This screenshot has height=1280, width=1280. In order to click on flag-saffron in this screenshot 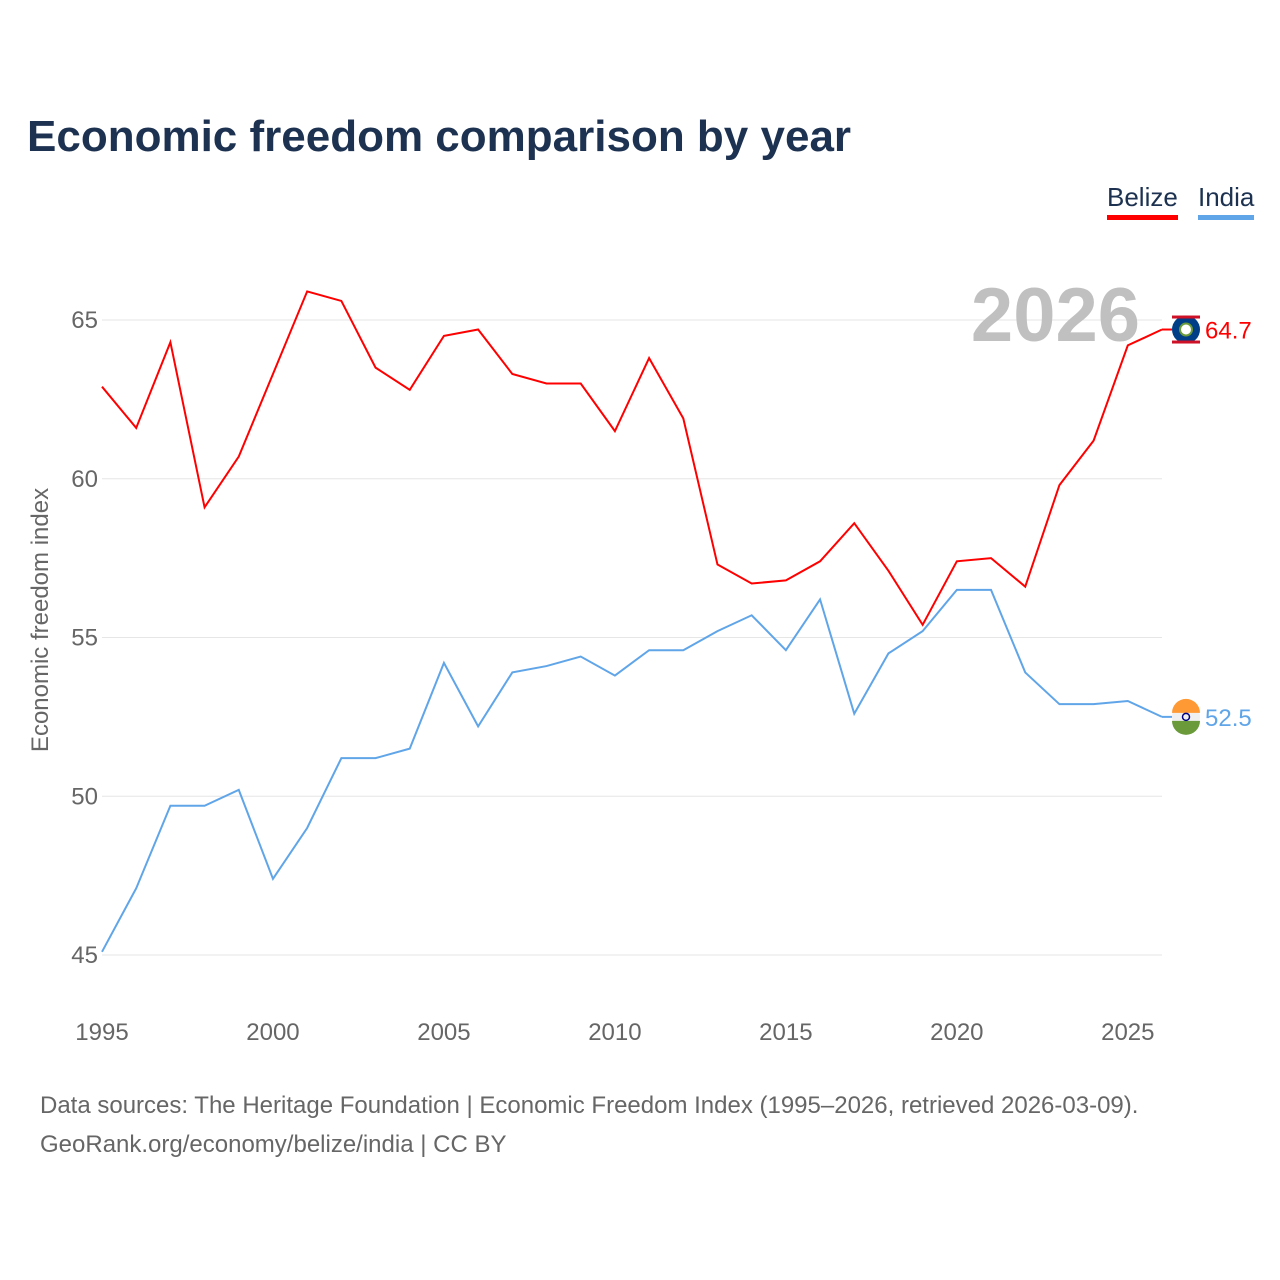, I will do `click(1186, 705)`.